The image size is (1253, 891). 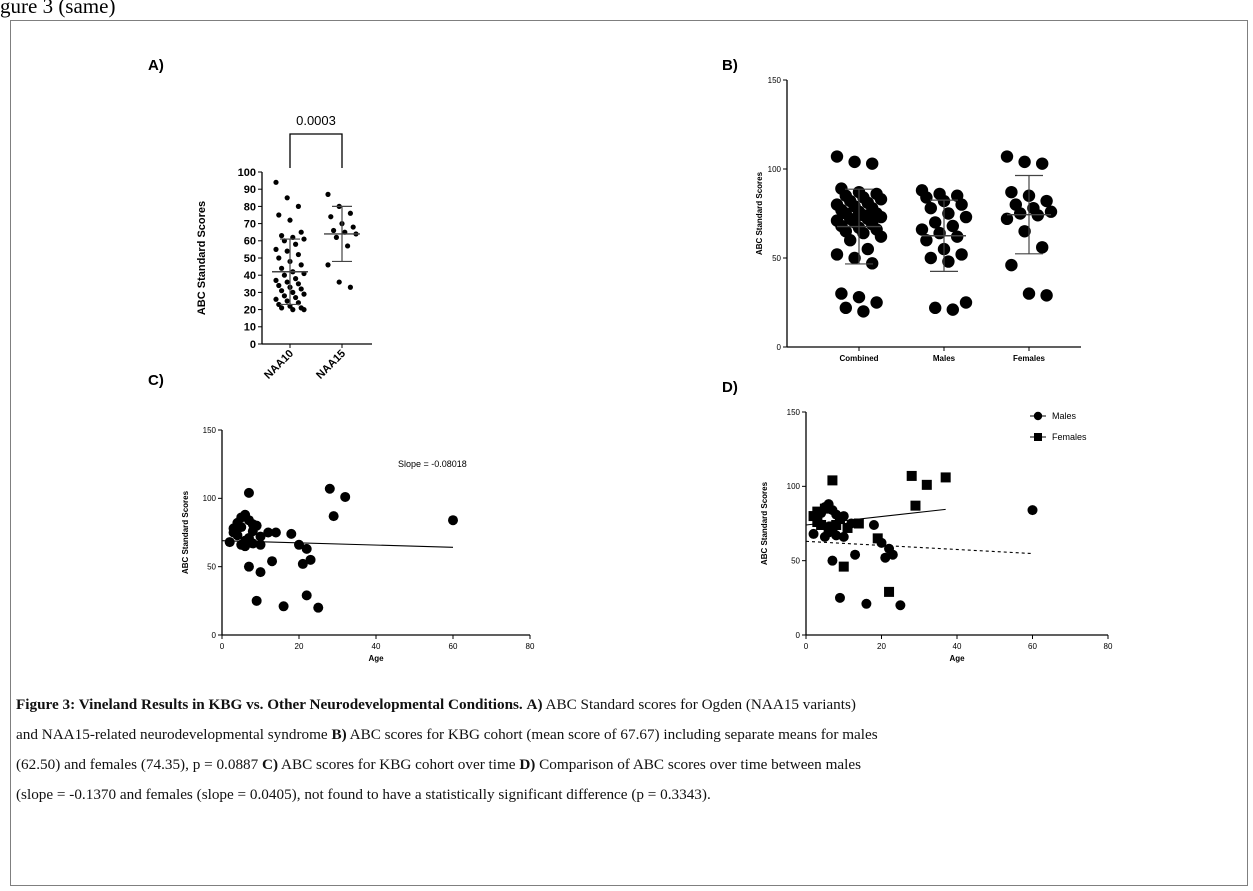 What do you see at coordinates (957, 646) in the screenshot?
I see `x-tick-label: 40` at bounding box center [957, 646].